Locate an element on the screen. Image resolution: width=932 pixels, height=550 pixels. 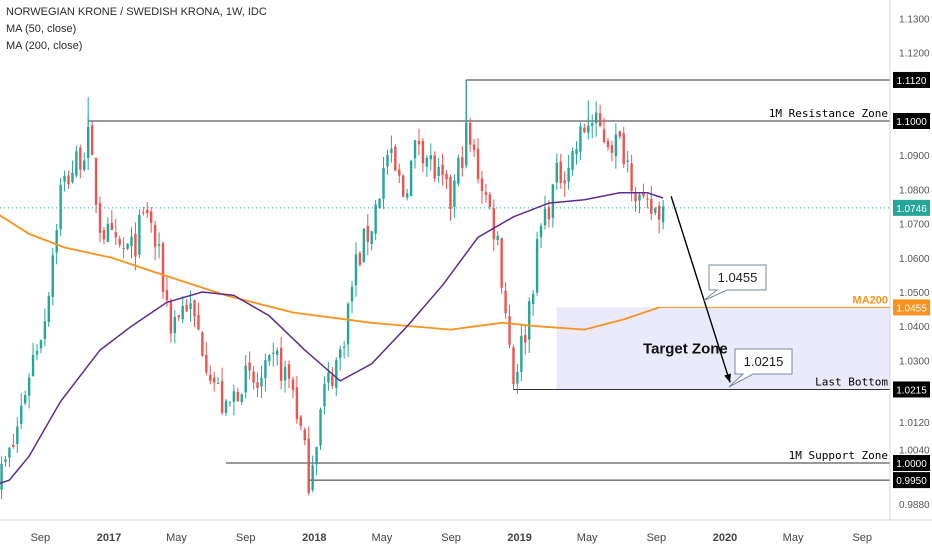
y-tick-label: 1.0120 is located at coordinates (914, 423).